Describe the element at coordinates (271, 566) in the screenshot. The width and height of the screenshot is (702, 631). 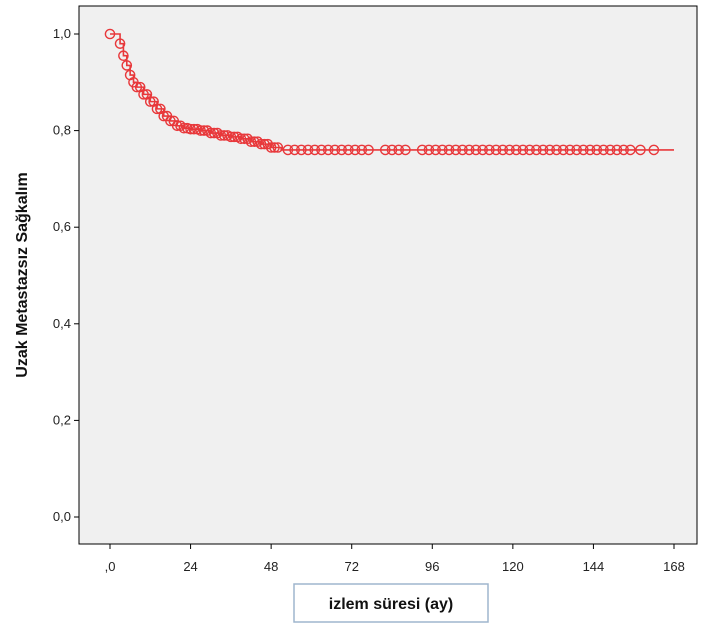
I see `x-tick-label: 48` at that location.